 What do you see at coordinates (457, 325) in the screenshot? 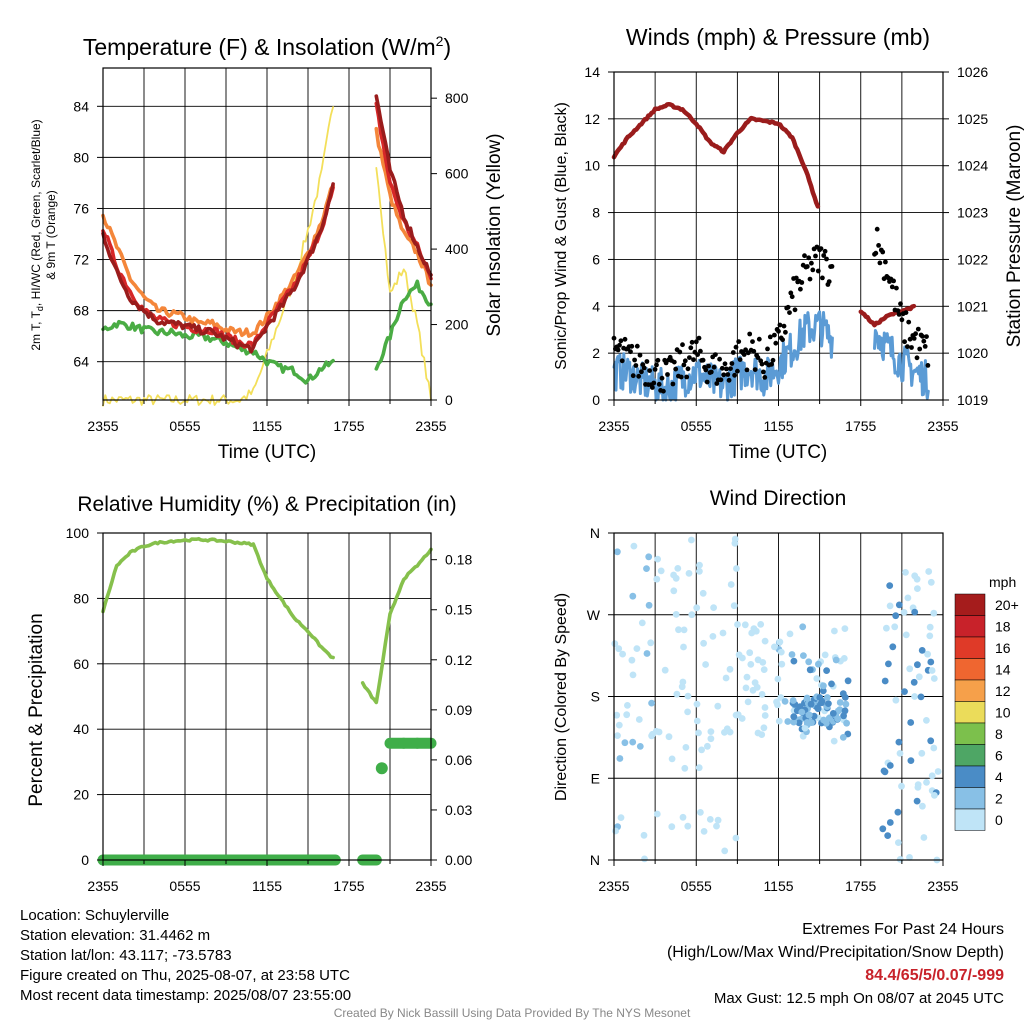
I see `y-tick-label-right: 200` at bounding box center [457, 325].